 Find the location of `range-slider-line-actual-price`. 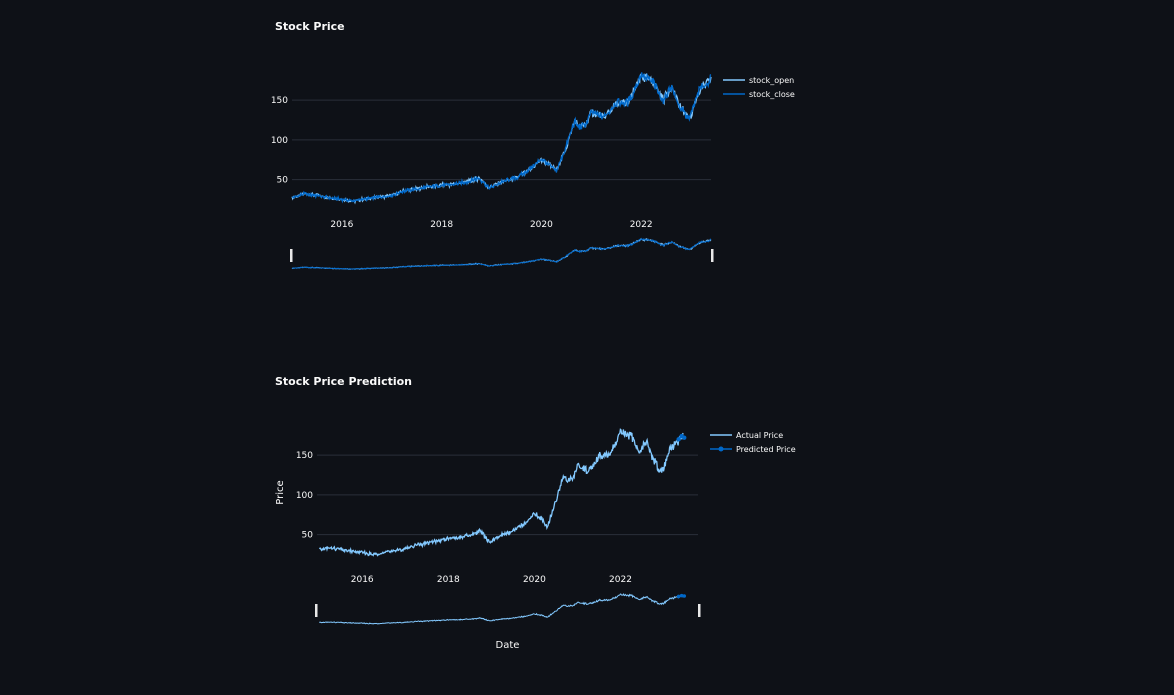

range-slider-line-actual-price is located at coordinates (501, 609).